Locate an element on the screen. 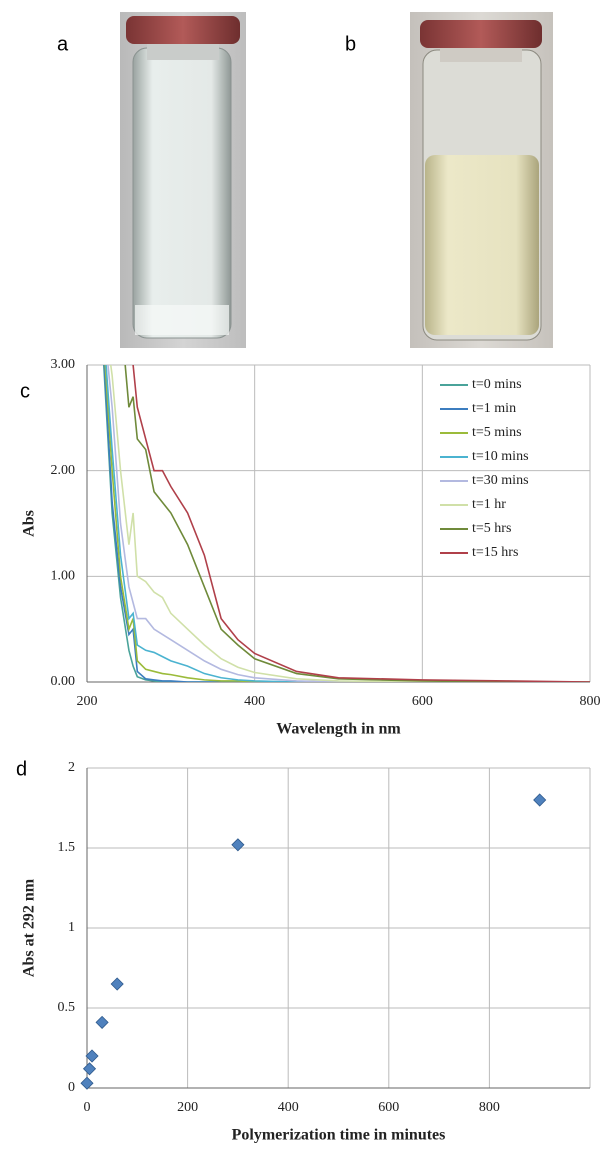 The width and height of the screenshot is (605, 1159). legend-label: t=5 mins is located at coordinates (497, 432).